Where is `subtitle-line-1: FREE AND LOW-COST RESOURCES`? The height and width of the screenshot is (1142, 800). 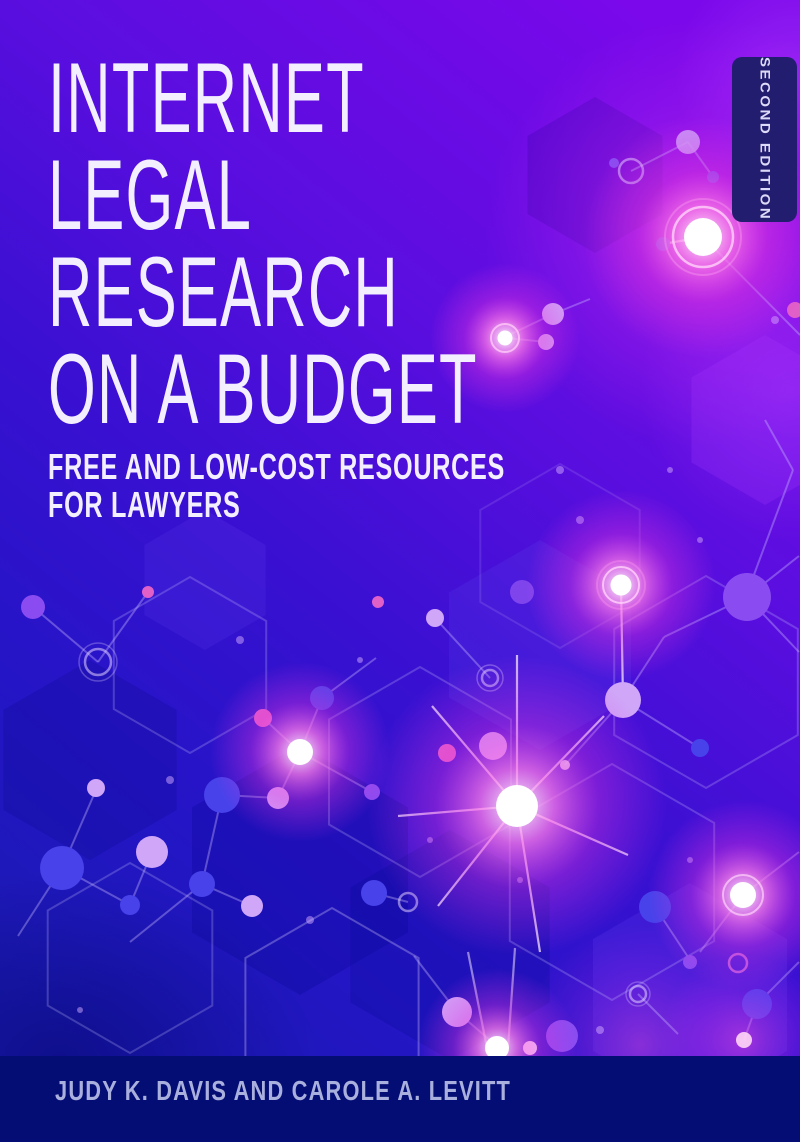 subtitle-line-1: FREE AND LOW-COST RESOURCES is located at coordinates (277, 466).